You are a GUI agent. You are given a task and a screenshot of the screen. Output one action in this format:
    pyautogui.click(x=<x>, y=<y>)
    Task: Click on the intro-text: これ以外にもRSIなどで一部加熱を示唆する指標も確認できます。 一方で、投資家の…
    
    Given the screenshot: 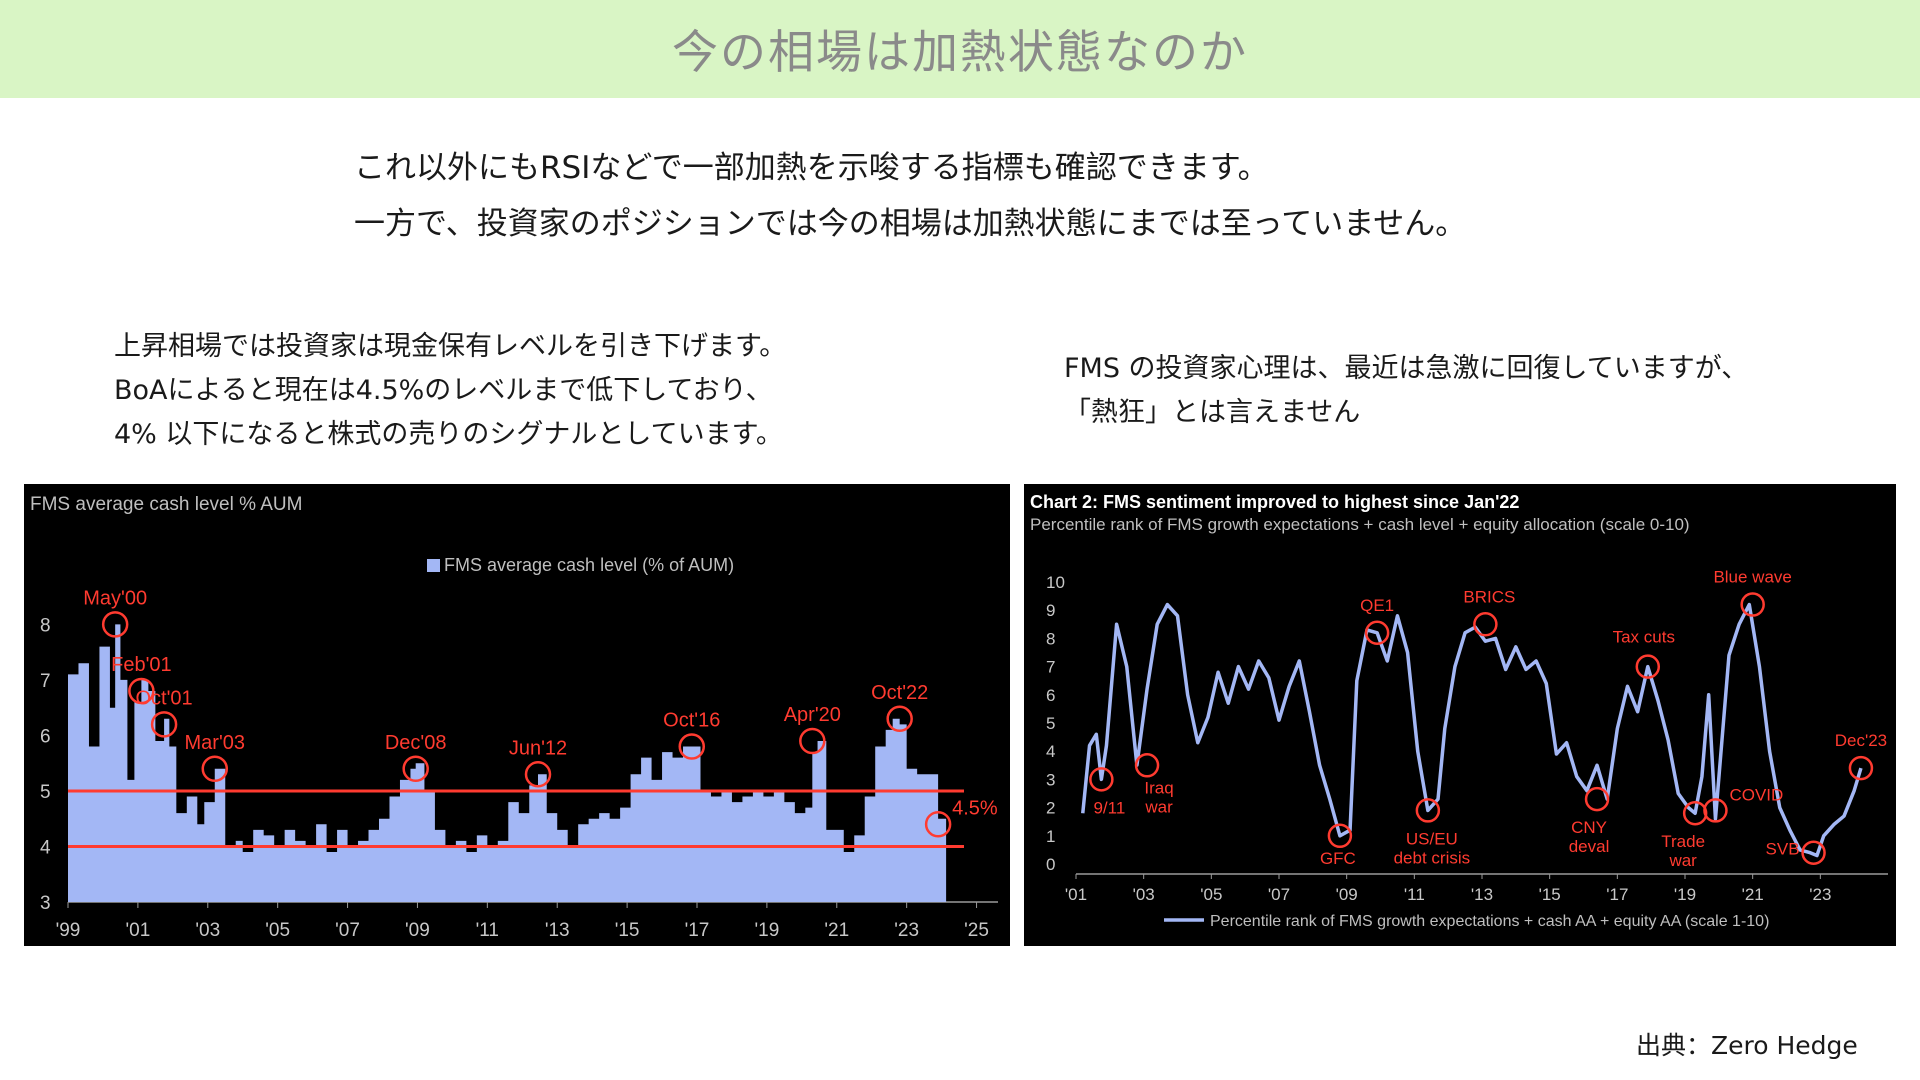 What is the action you would take?
    pyautogui.click(x=910, y=196)
    